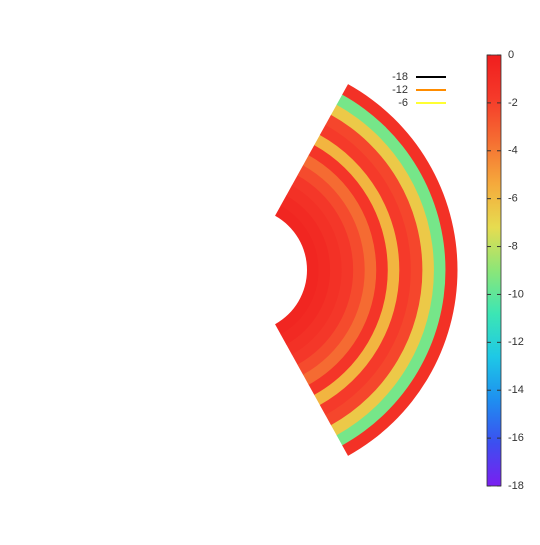 The height and width of the screenshot is (545, 540). I want to click on colorbar-tick-label: -10, so click(516, 294).